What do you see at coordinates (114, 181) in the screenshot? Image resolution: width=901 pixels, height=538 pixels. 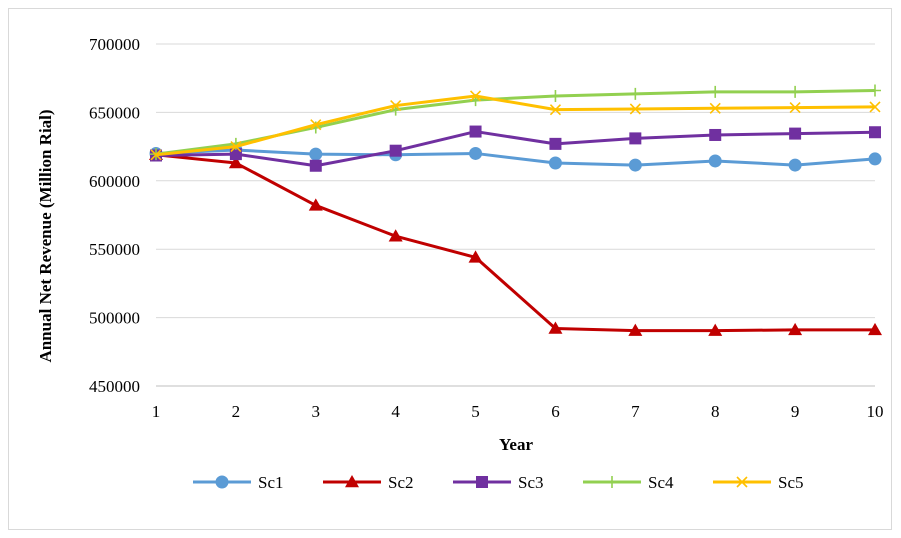 I see `y-tick-label: 600000` at bounding box center [114, 181].